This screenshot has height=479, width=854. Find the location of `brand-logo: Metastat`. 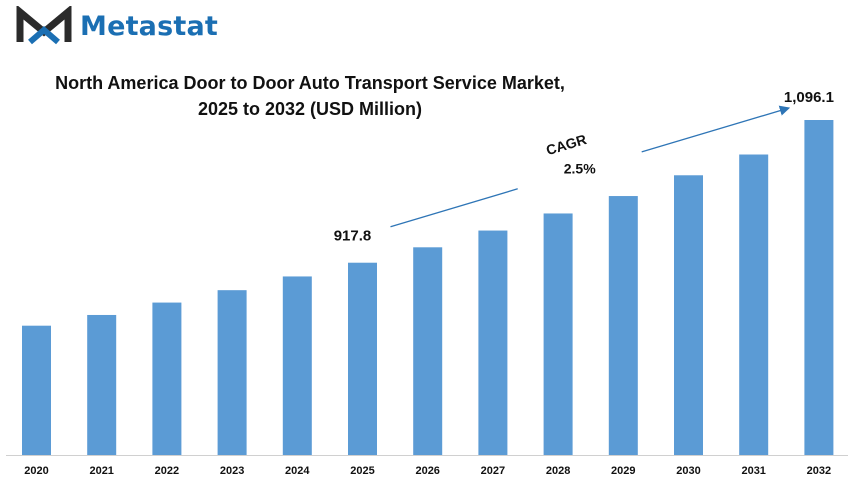

brand-logo: Metastat is located at coordinates (116, 26).